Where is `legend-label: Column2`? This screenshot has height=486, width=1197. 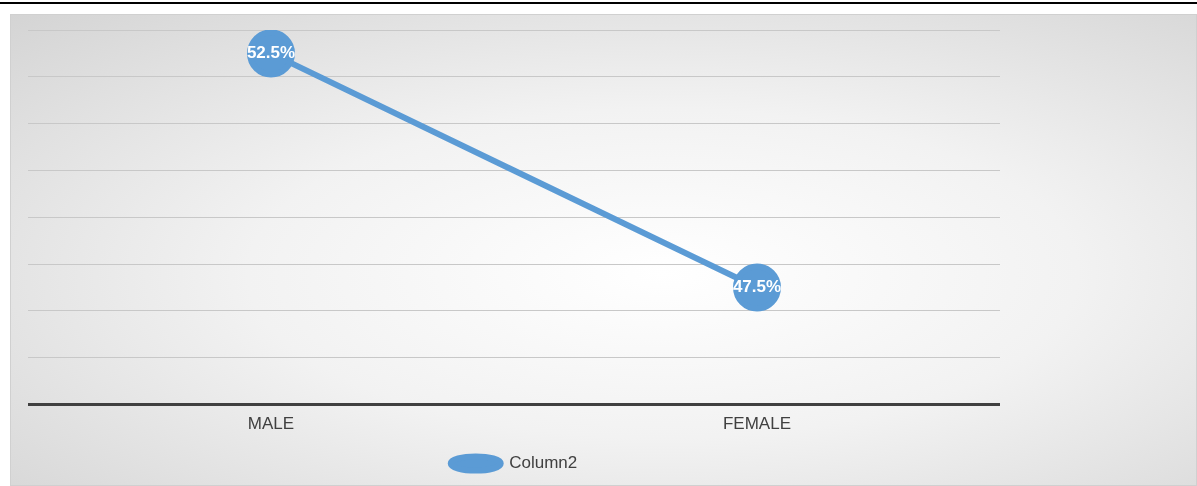
legend-label: Column2 is located at coordinates (543, 463).